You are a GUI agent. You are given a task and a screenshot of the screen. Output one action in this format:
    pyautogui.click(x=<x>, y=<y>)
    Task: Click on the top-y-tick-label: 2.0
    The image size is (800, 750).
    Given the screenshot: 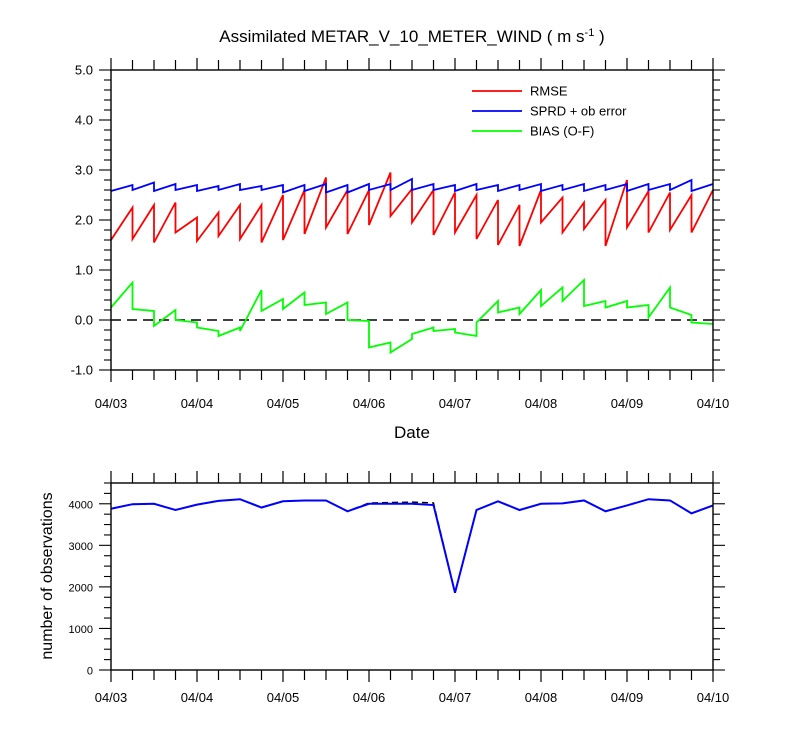 What is the action you would take?
    pyautogui.click(x=84, y=220)
    